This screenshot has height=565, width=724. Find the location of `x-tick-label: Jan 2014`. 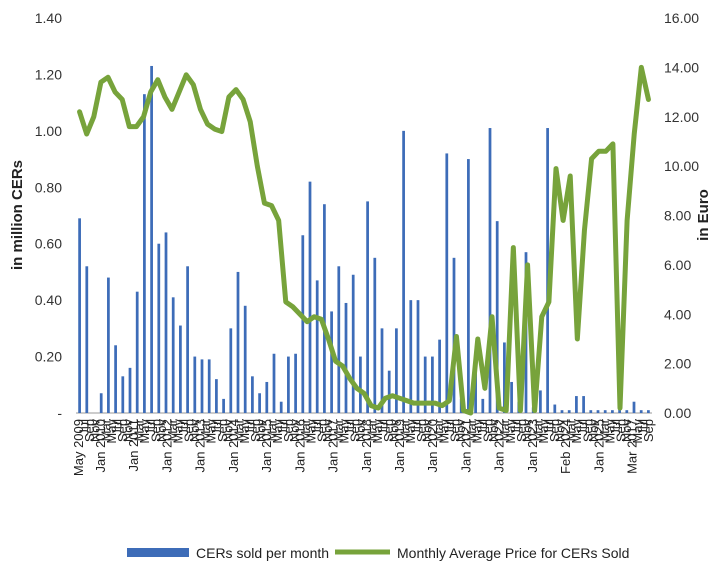

x-tick-label: Jan 2014 is located at coordinates (233, 446).